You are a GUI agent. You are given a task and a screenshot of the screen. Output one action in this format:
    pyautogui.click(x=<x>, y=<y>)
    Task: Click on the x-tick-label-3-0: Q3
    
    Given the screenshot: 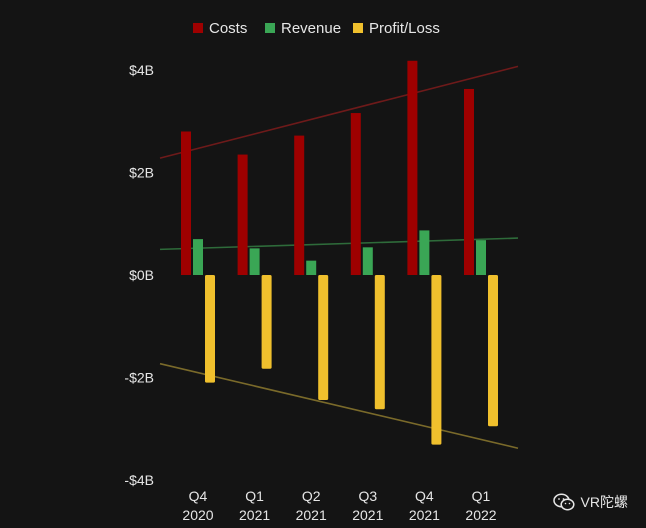 What is the action you would take?
    pyautogui.click(x=367, y=496)
    